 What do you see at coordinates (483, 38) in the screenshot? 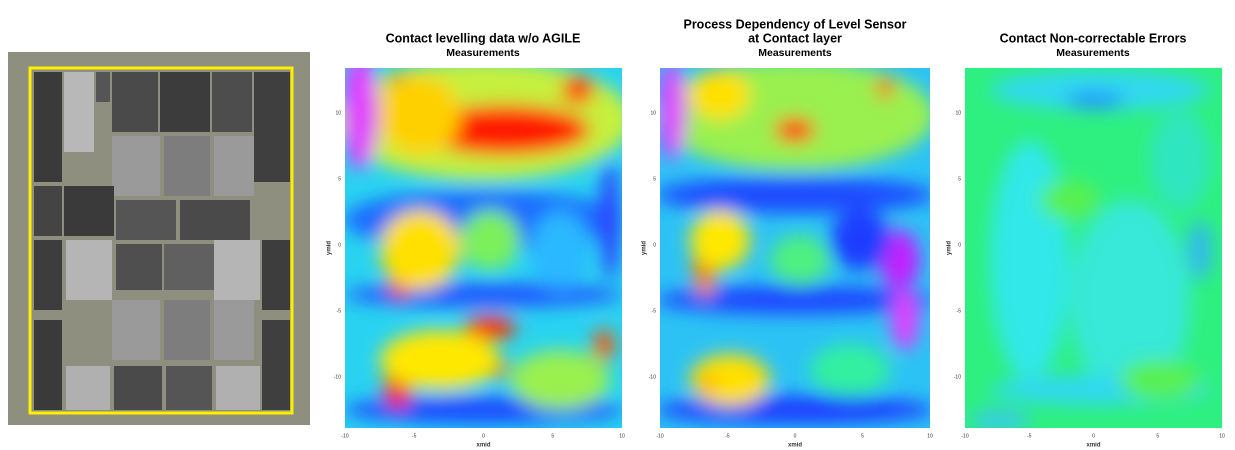
I see `panel-title: Contact levelling data w/o AGILE` at bounding box center [483, 38].